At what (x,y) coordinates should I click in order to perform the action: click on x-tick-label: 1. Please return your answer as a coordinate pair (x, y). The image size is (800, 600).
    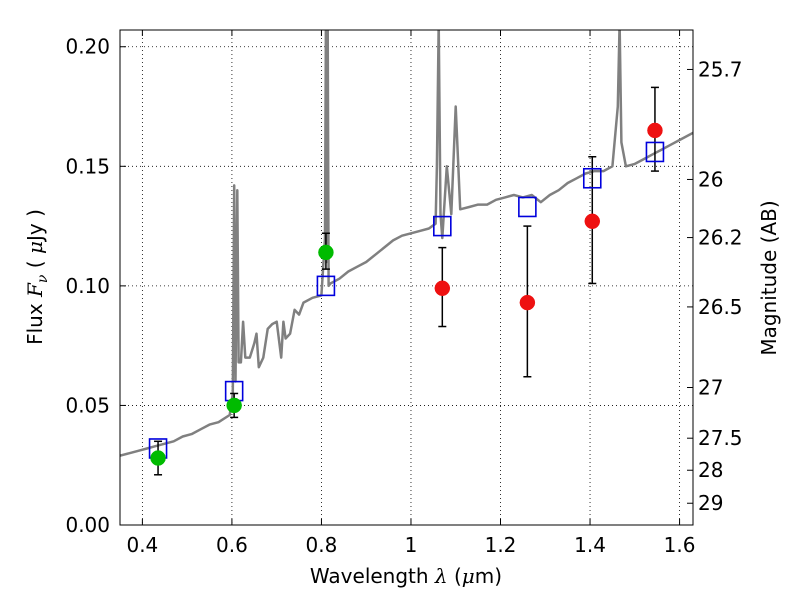
    Looking at the image, I should click on (411, 545).